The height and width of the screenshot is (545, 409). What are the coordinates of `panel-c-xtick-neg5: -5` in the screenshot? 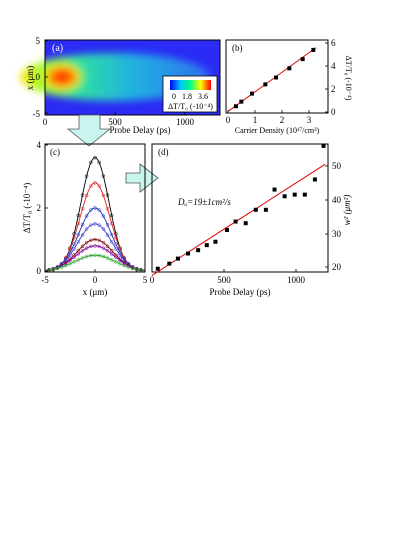 It's located at (45, 280).